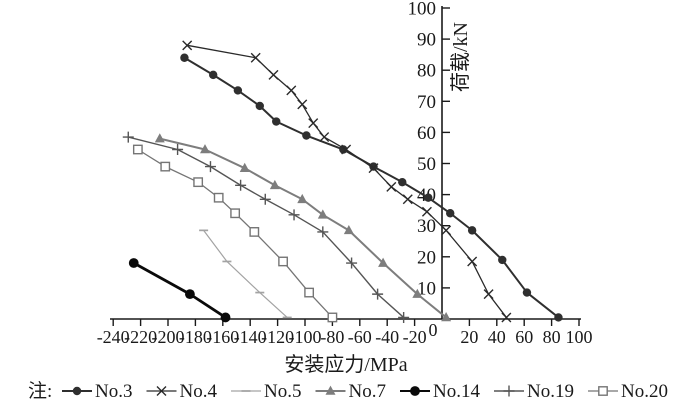 This screenshot has width=700, height=402. What do you see at coordinates (426, 164) in the screenshot?
I see `y-tick-label: 50` at bounding box center [426, 164].